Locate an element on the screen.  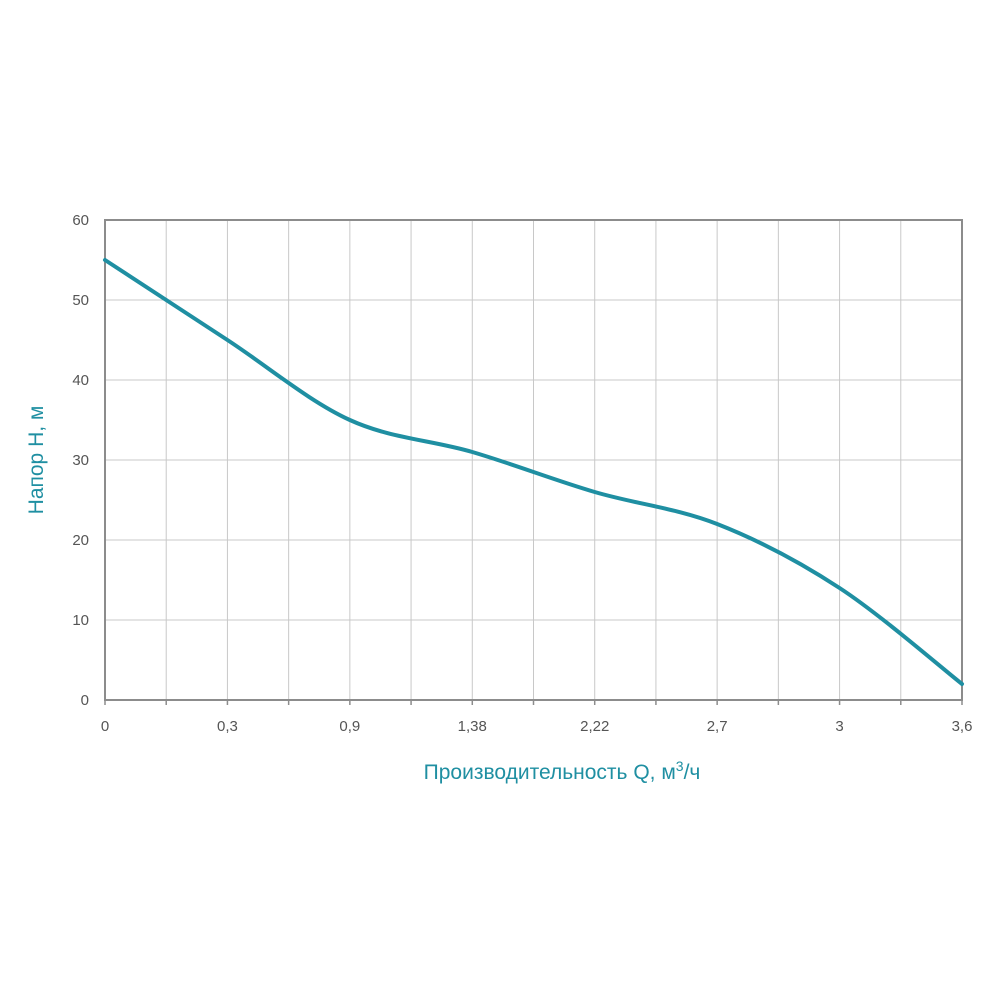
x-axis-title-main: Производительность Q, м is located at coordinates (550, 772).